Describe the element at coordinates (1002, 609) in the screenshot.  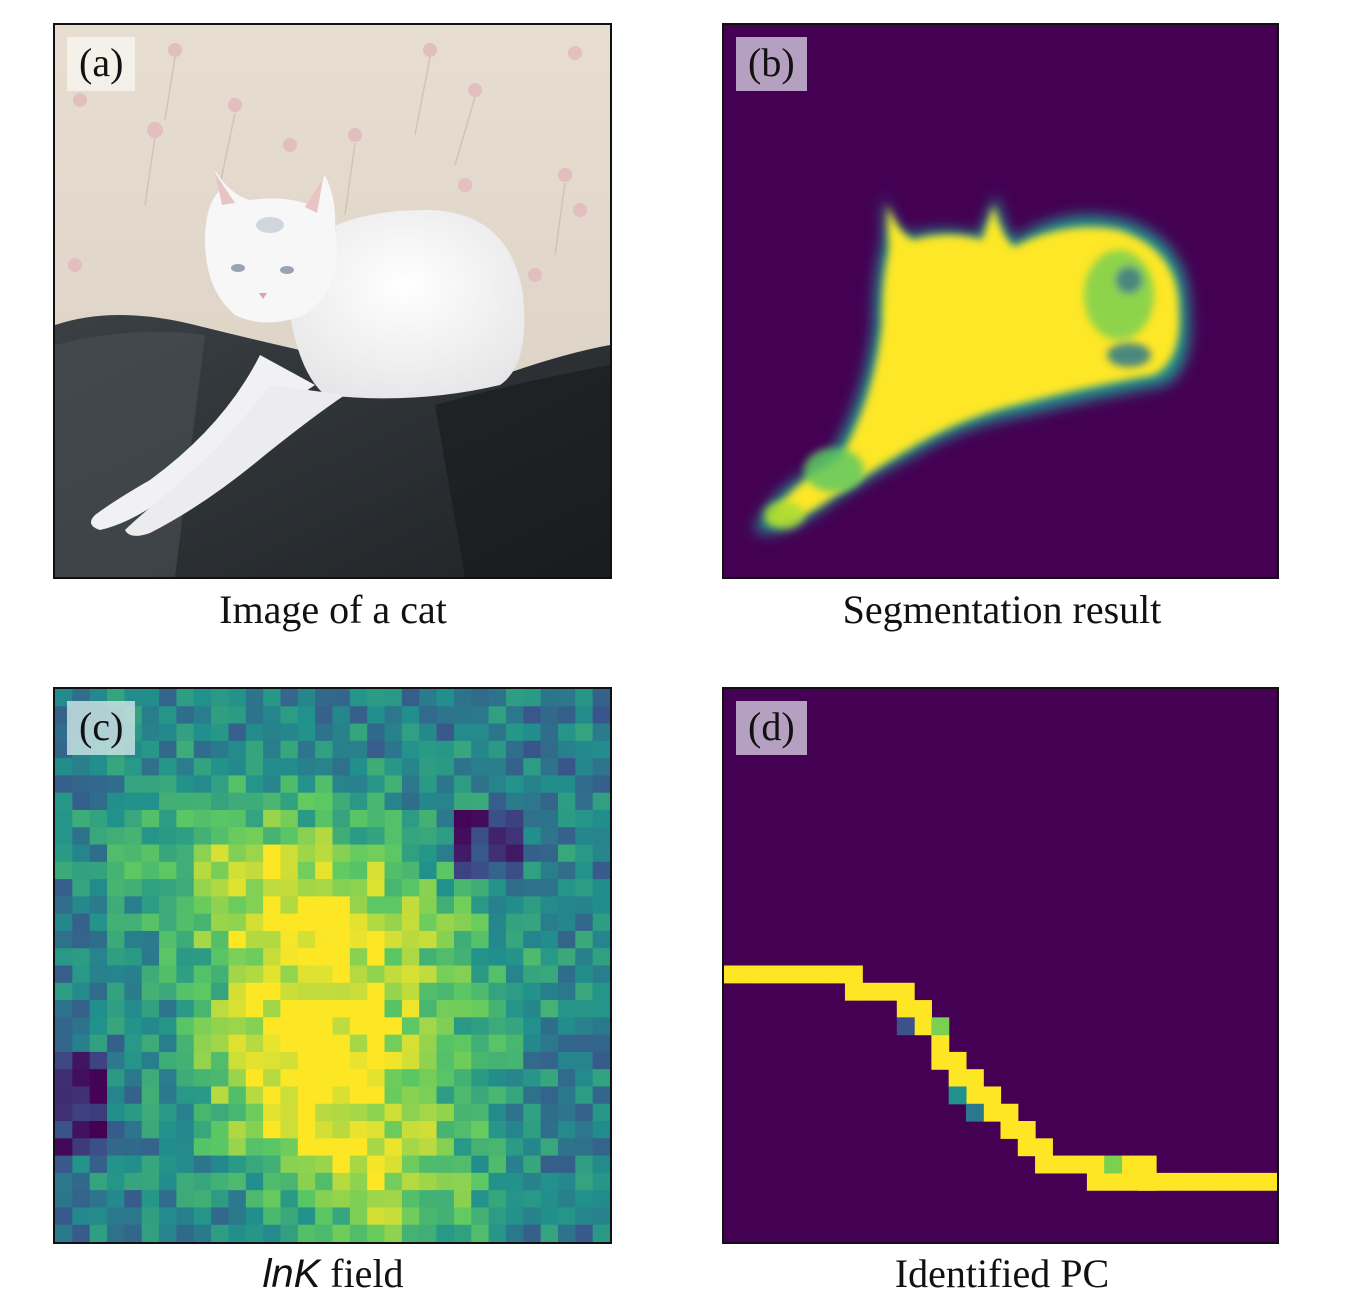
I see `caption: Segmentation result` at that location.